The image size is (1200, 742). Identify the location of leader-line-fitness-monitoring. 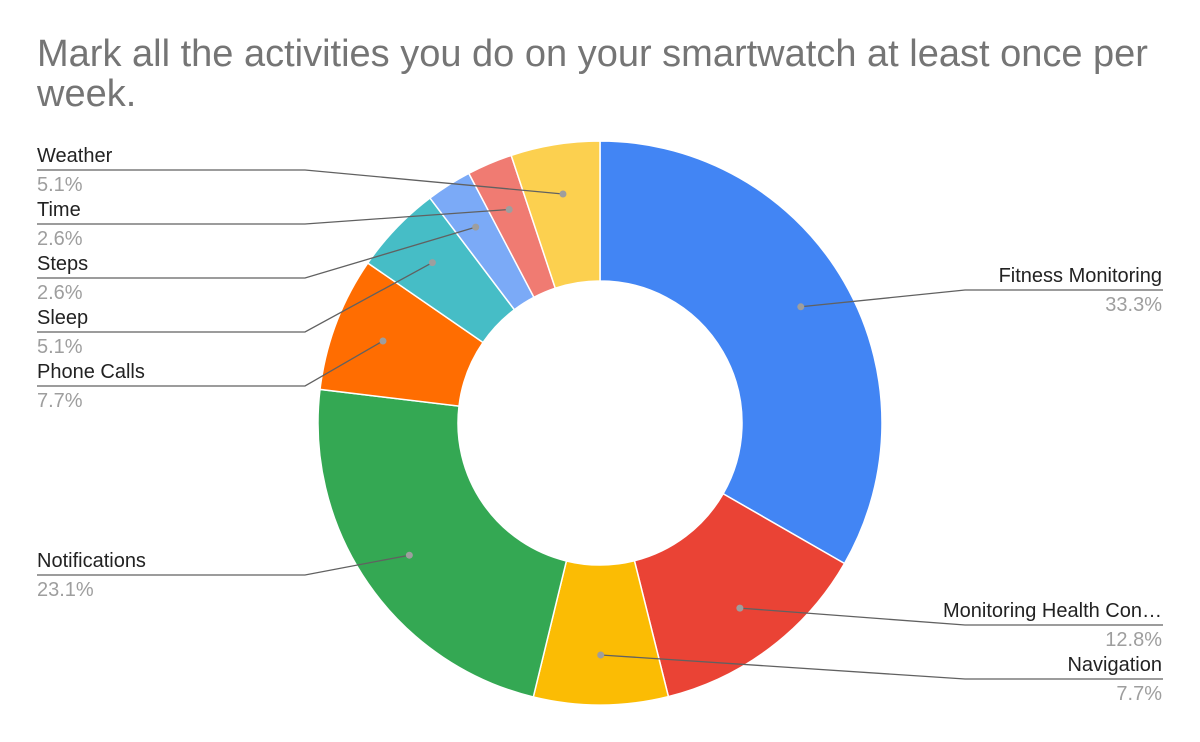
(981, 298).